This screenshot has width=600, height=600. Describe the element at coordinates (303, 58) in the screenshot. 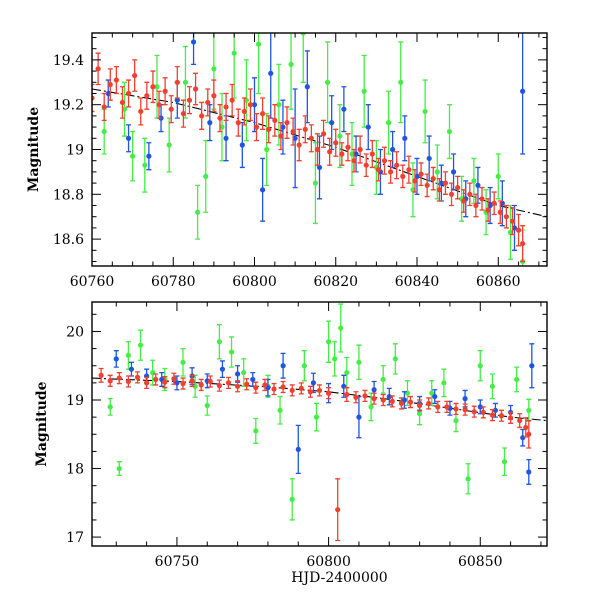

I see `top-error-bar` at that location.